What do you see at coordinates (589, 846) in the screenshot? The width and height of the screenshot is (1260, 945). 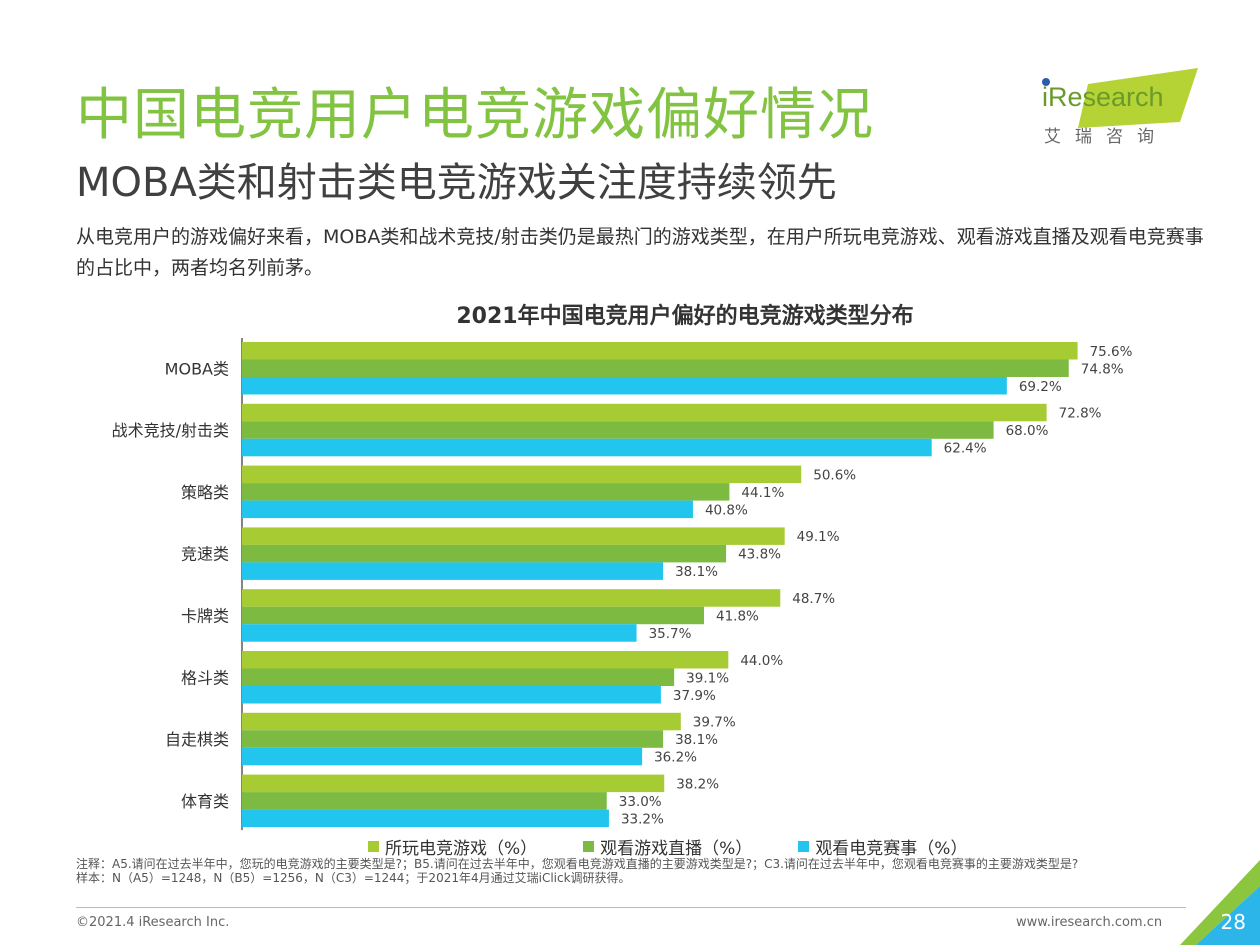 I see `legend-swatch-stream` at bounding box center [589, 846].